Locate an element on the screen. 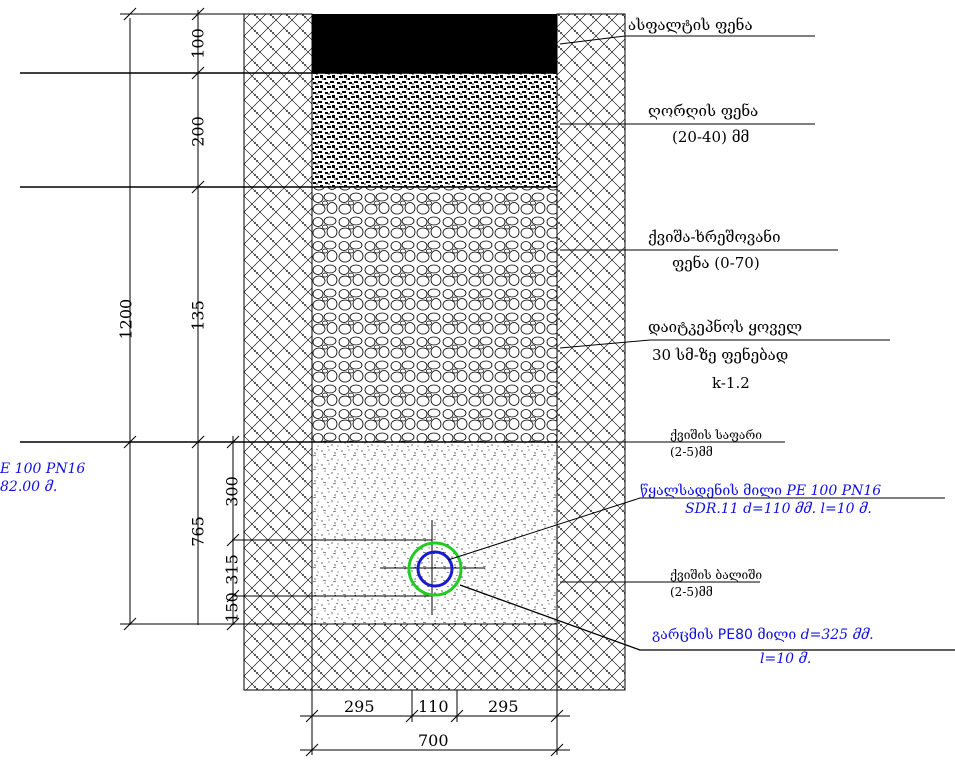 This screenshot has width=955, height=765. dim-100: 100 is located at coordinates (198, 43).